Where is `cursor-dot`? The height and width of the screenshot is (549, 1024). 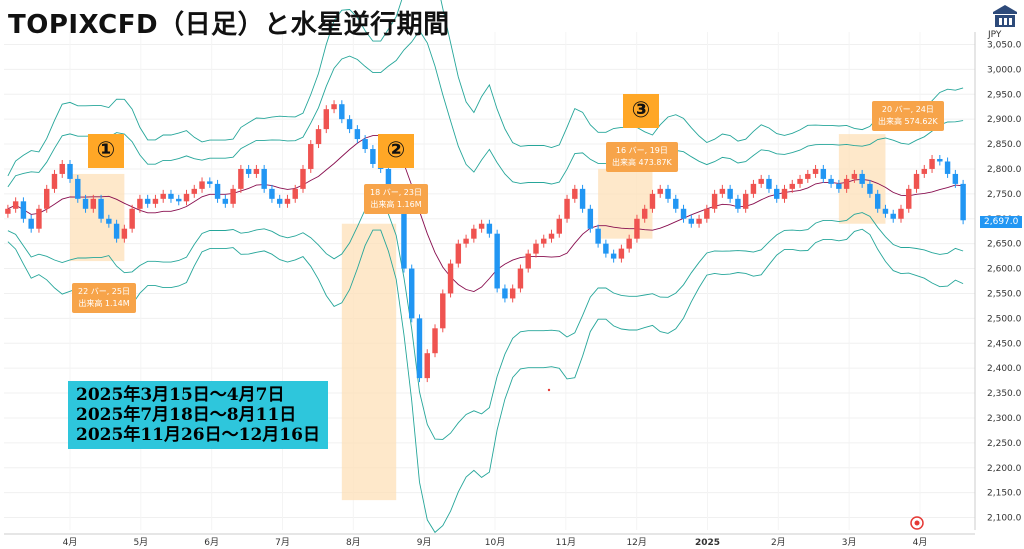
cursor-dot is located at coordinates (549, 390).